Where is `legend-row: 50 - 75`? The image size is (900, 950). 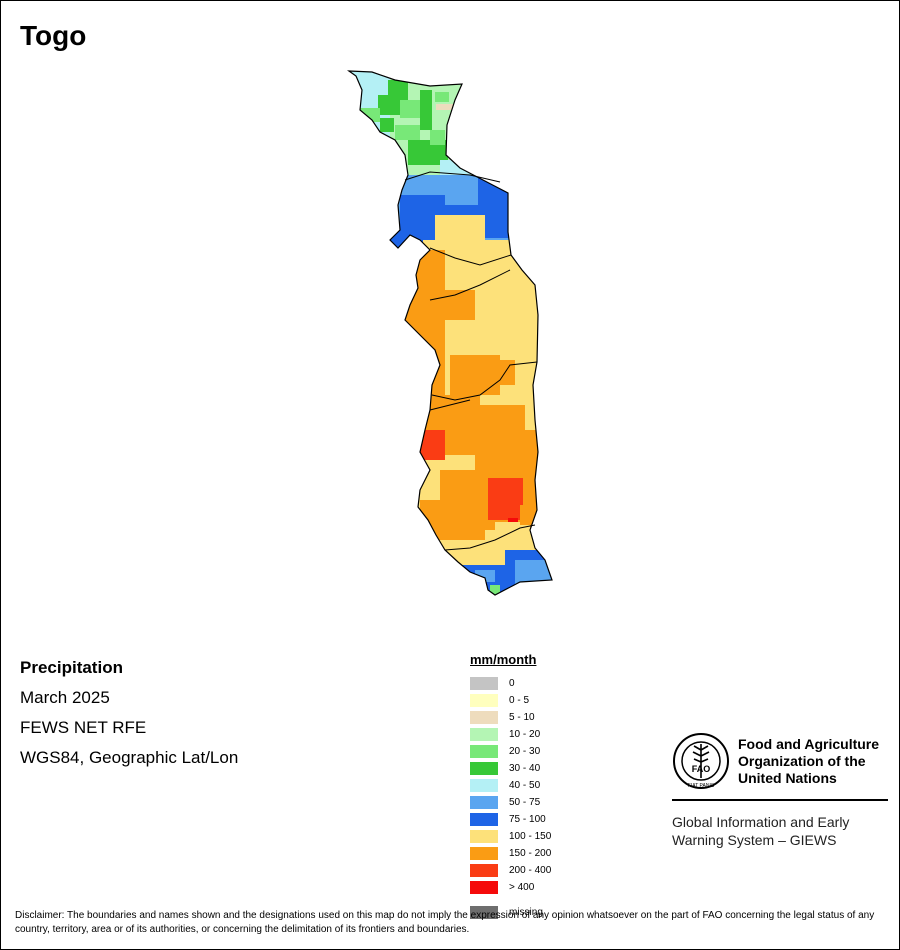 legend-row: 50 - 75 is located at coordinates (545, 802).